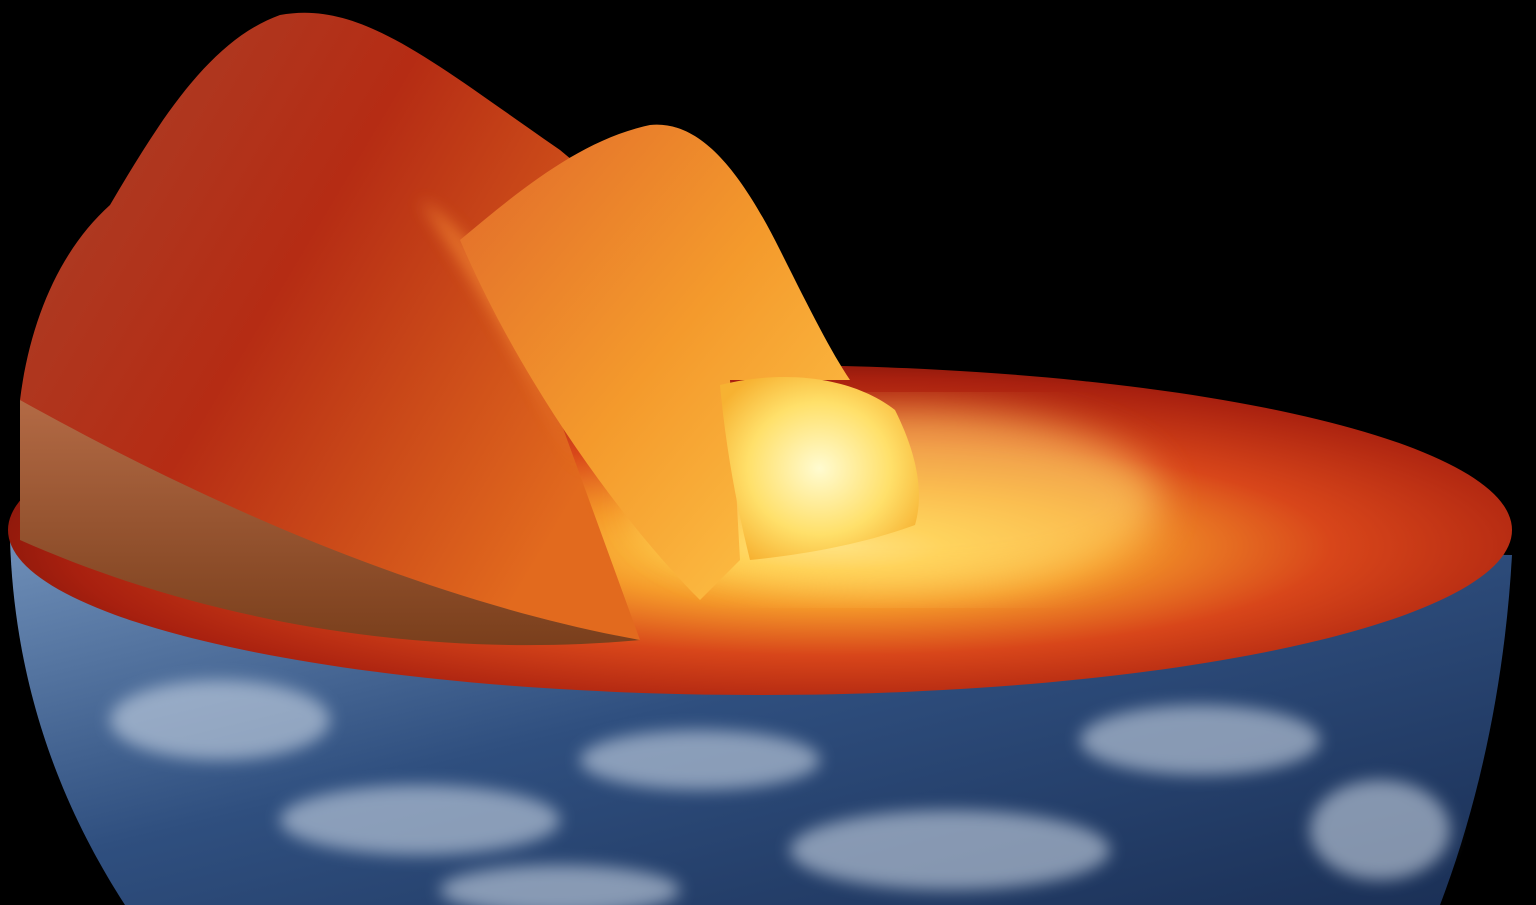 The width and height of the screenshot is (1536, 905). I want to click on outer-core-wedge, so click(655, 362).